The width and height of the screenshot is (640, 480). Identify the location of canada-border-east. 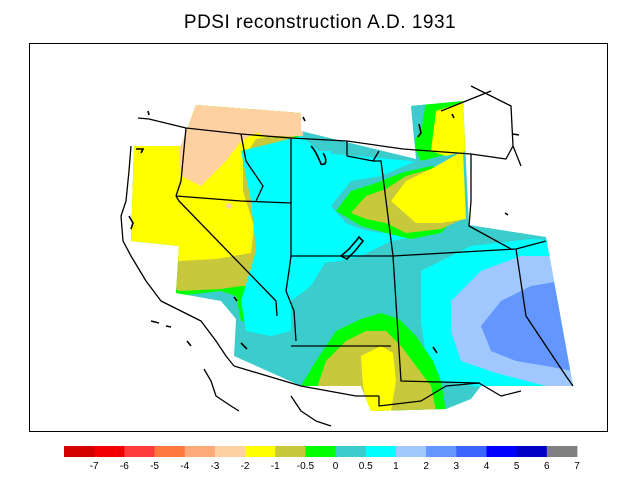
(496, 126).